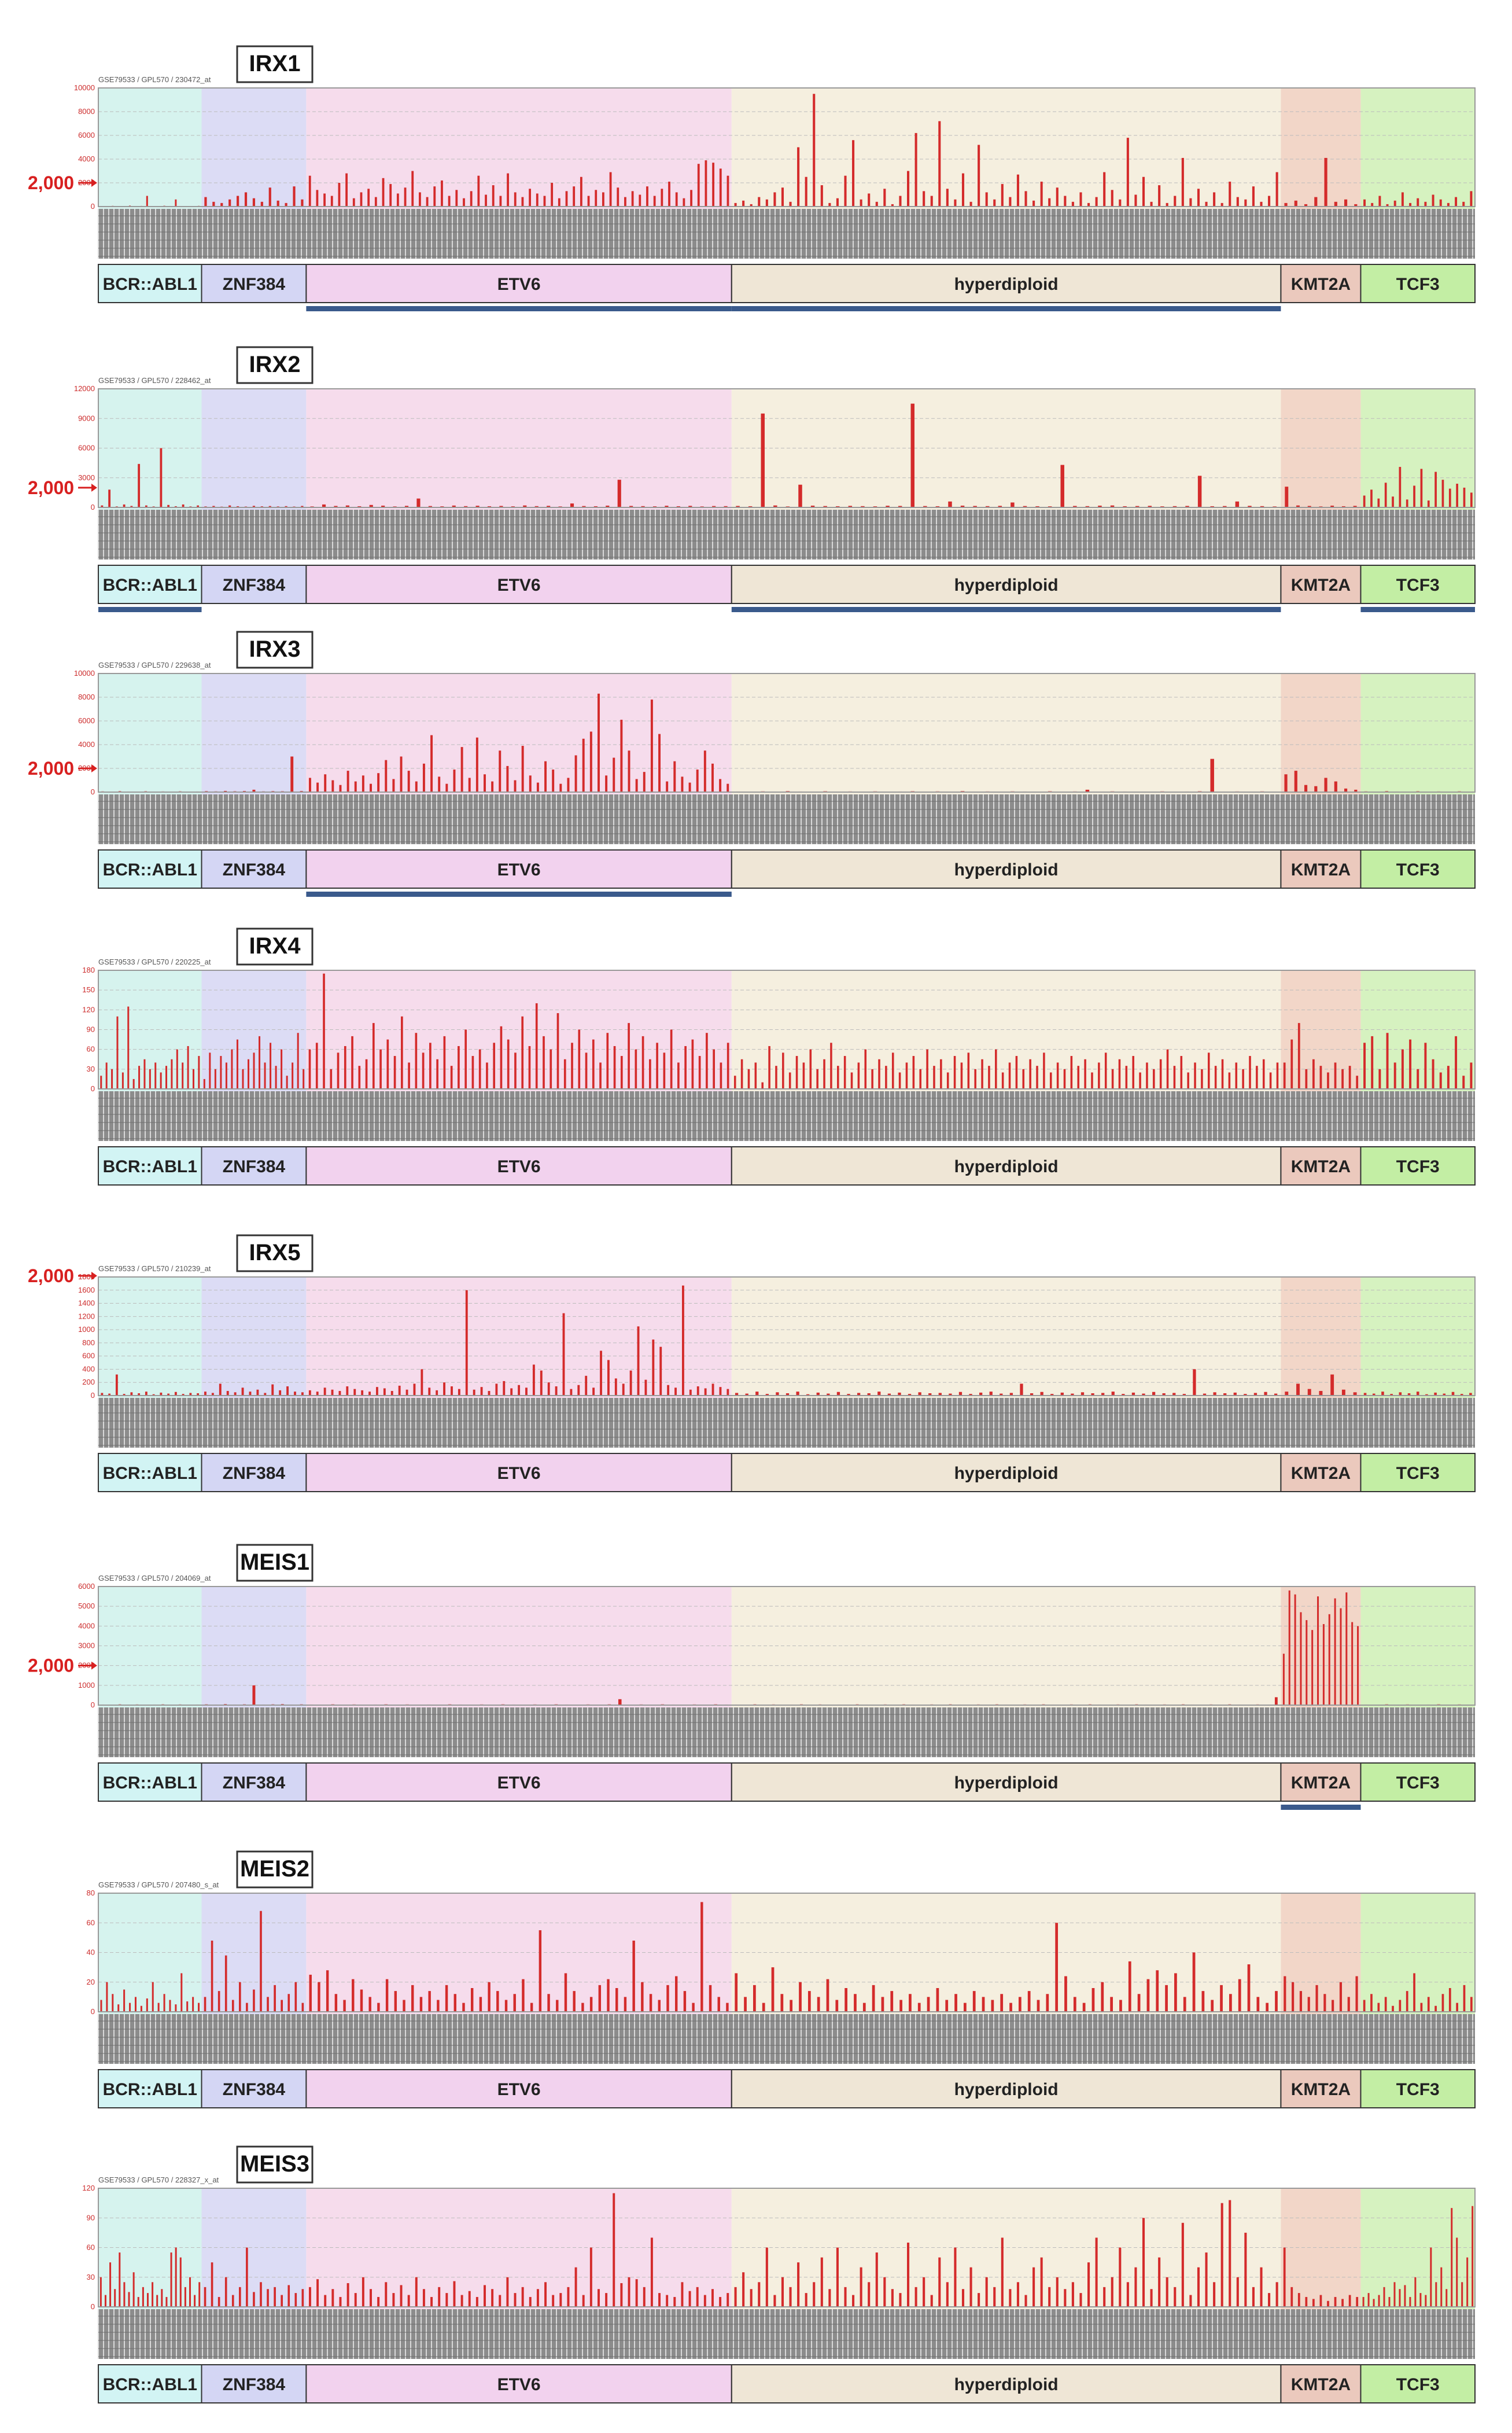  I want to click on group-label: KMT2A, so click(1321, 869).